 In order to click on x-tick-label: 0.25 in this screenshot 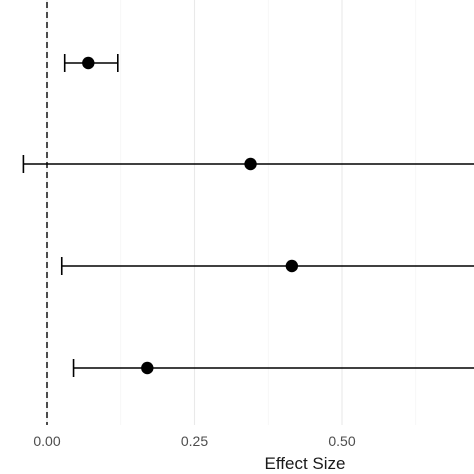, I will do `click(194, 441)`.